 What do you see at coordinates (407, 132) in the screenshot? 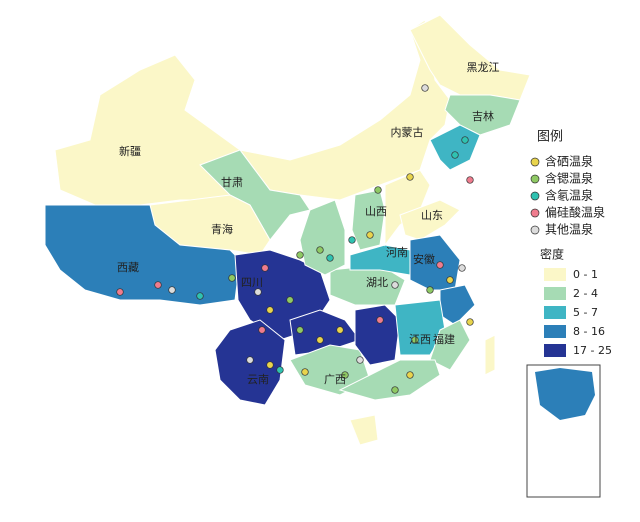
I see `province-label: 内蒙古` at bounding box center [407, 132].